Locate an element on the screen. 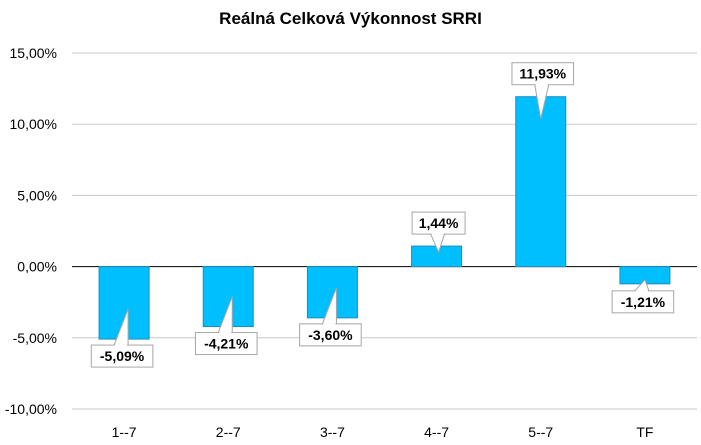 The image size is (701, 445). x-tick-label: 5--7 is located at coordinates (540, 432).